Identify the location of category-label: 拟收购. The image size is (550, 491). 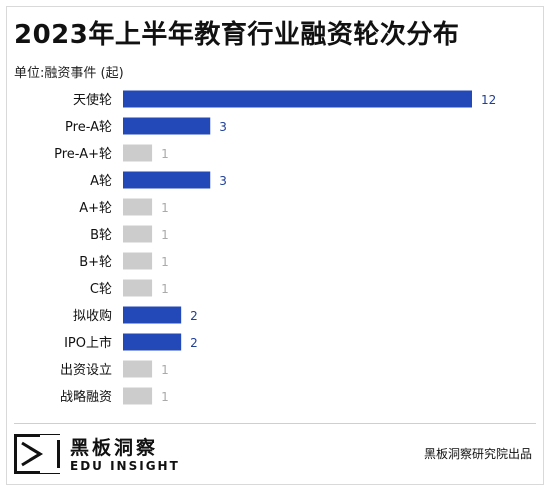
(92, 316).